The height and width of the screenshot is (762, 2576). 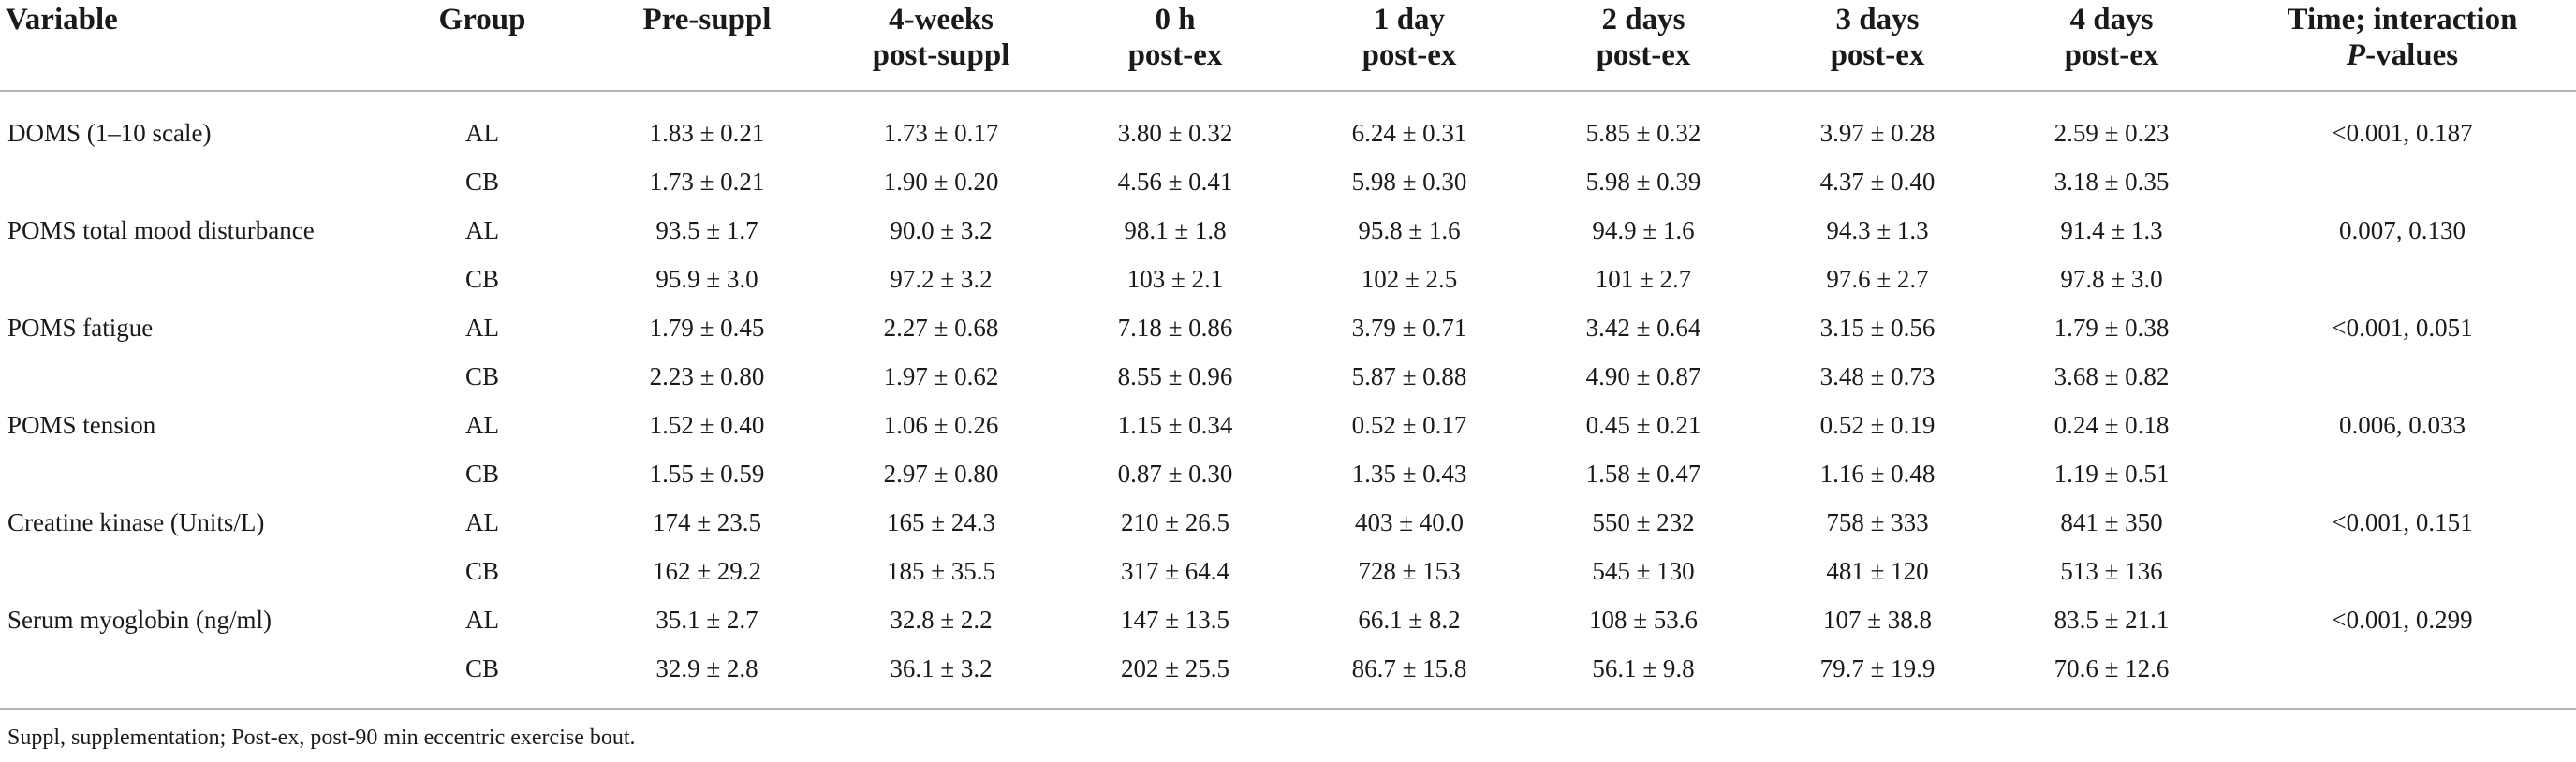 What do you see at coordinates (1877, 230) in the screenshot?
I see `table-cell-3-days-post-ex: 94.3 ± 1.3` at bounding box center [1877, 230].